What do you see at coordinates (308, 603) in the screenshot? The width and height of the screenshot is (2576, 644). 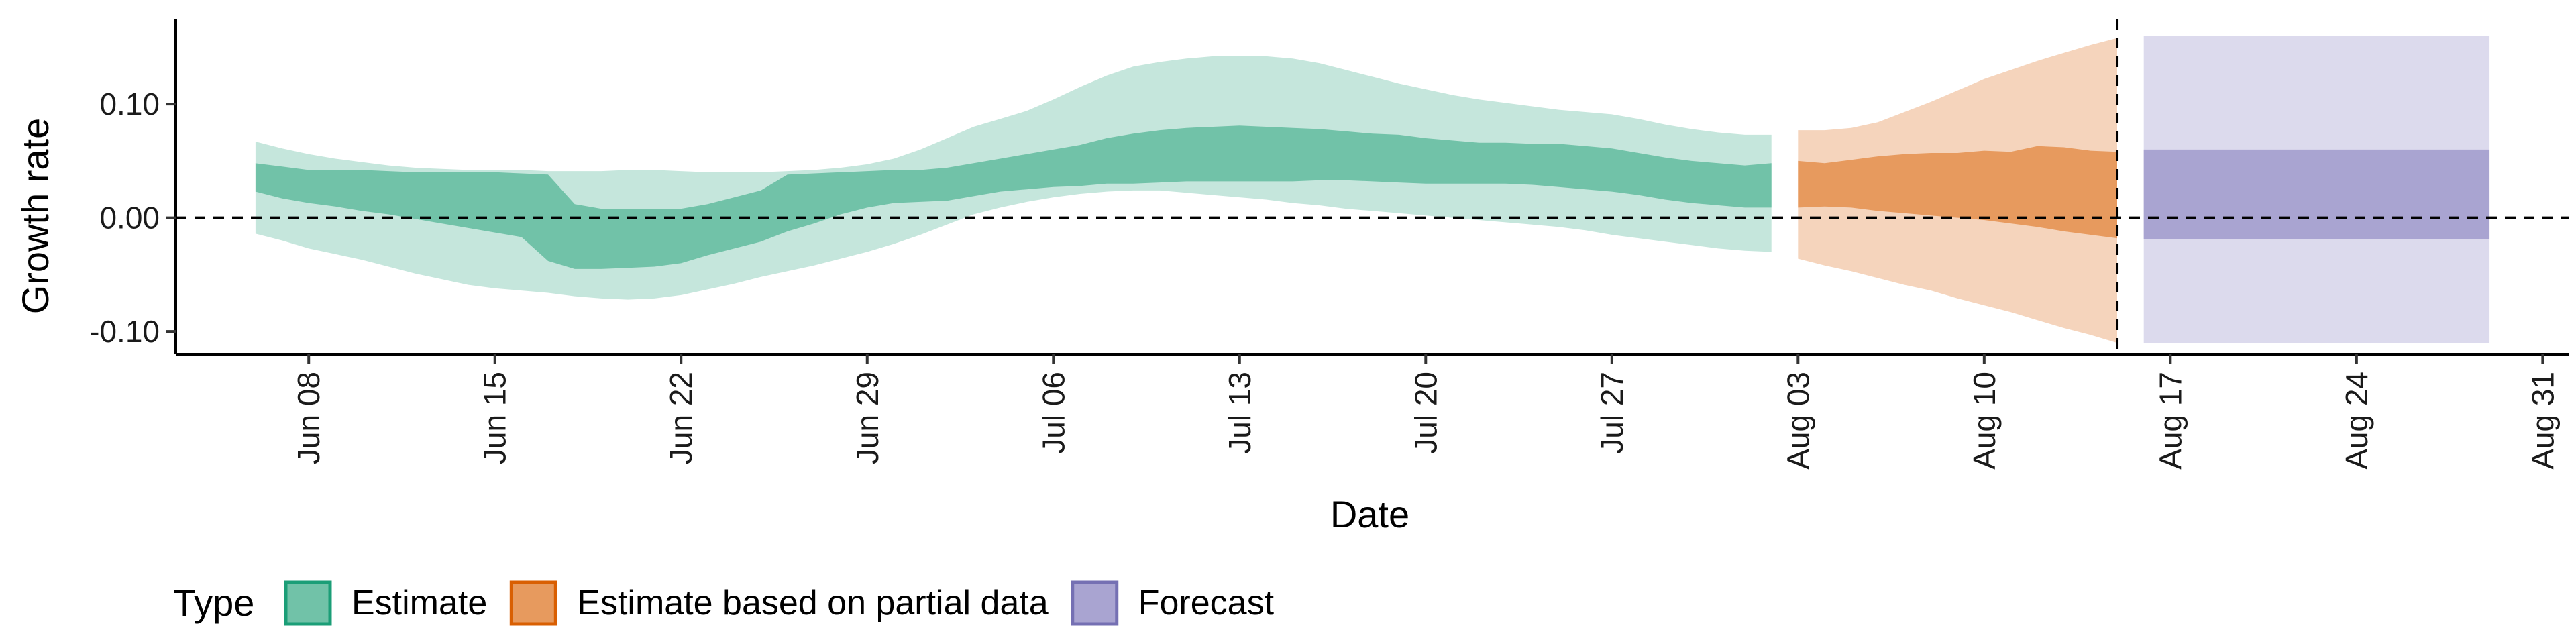 I see `legend-key-estimate` at bounding box center [308, 603].